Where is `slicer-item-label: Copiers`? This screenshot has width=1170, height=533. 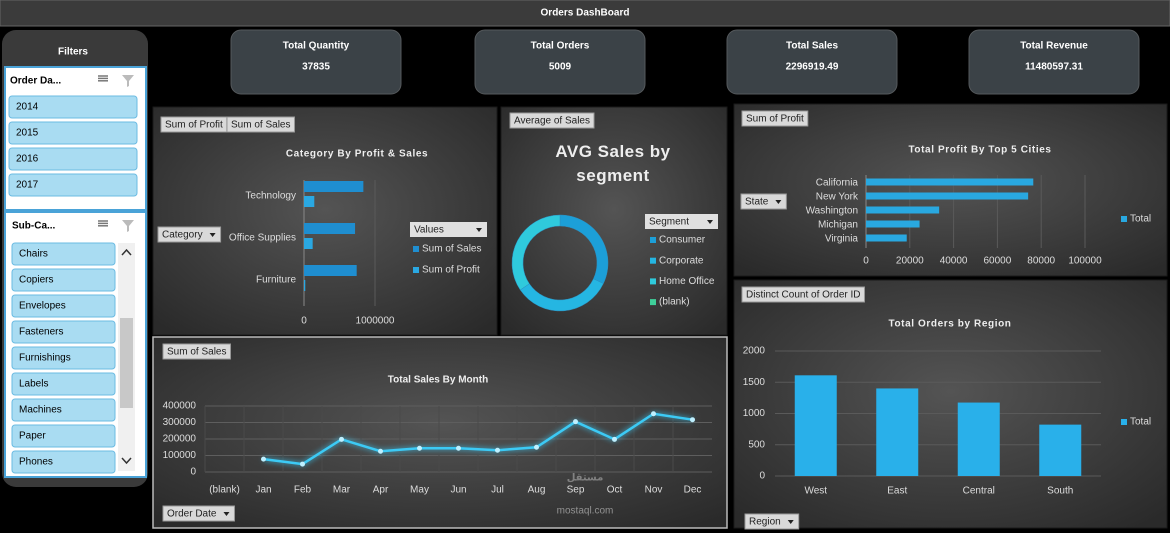
slicer-item-label: Copiers is located at coordinates (36, 280).